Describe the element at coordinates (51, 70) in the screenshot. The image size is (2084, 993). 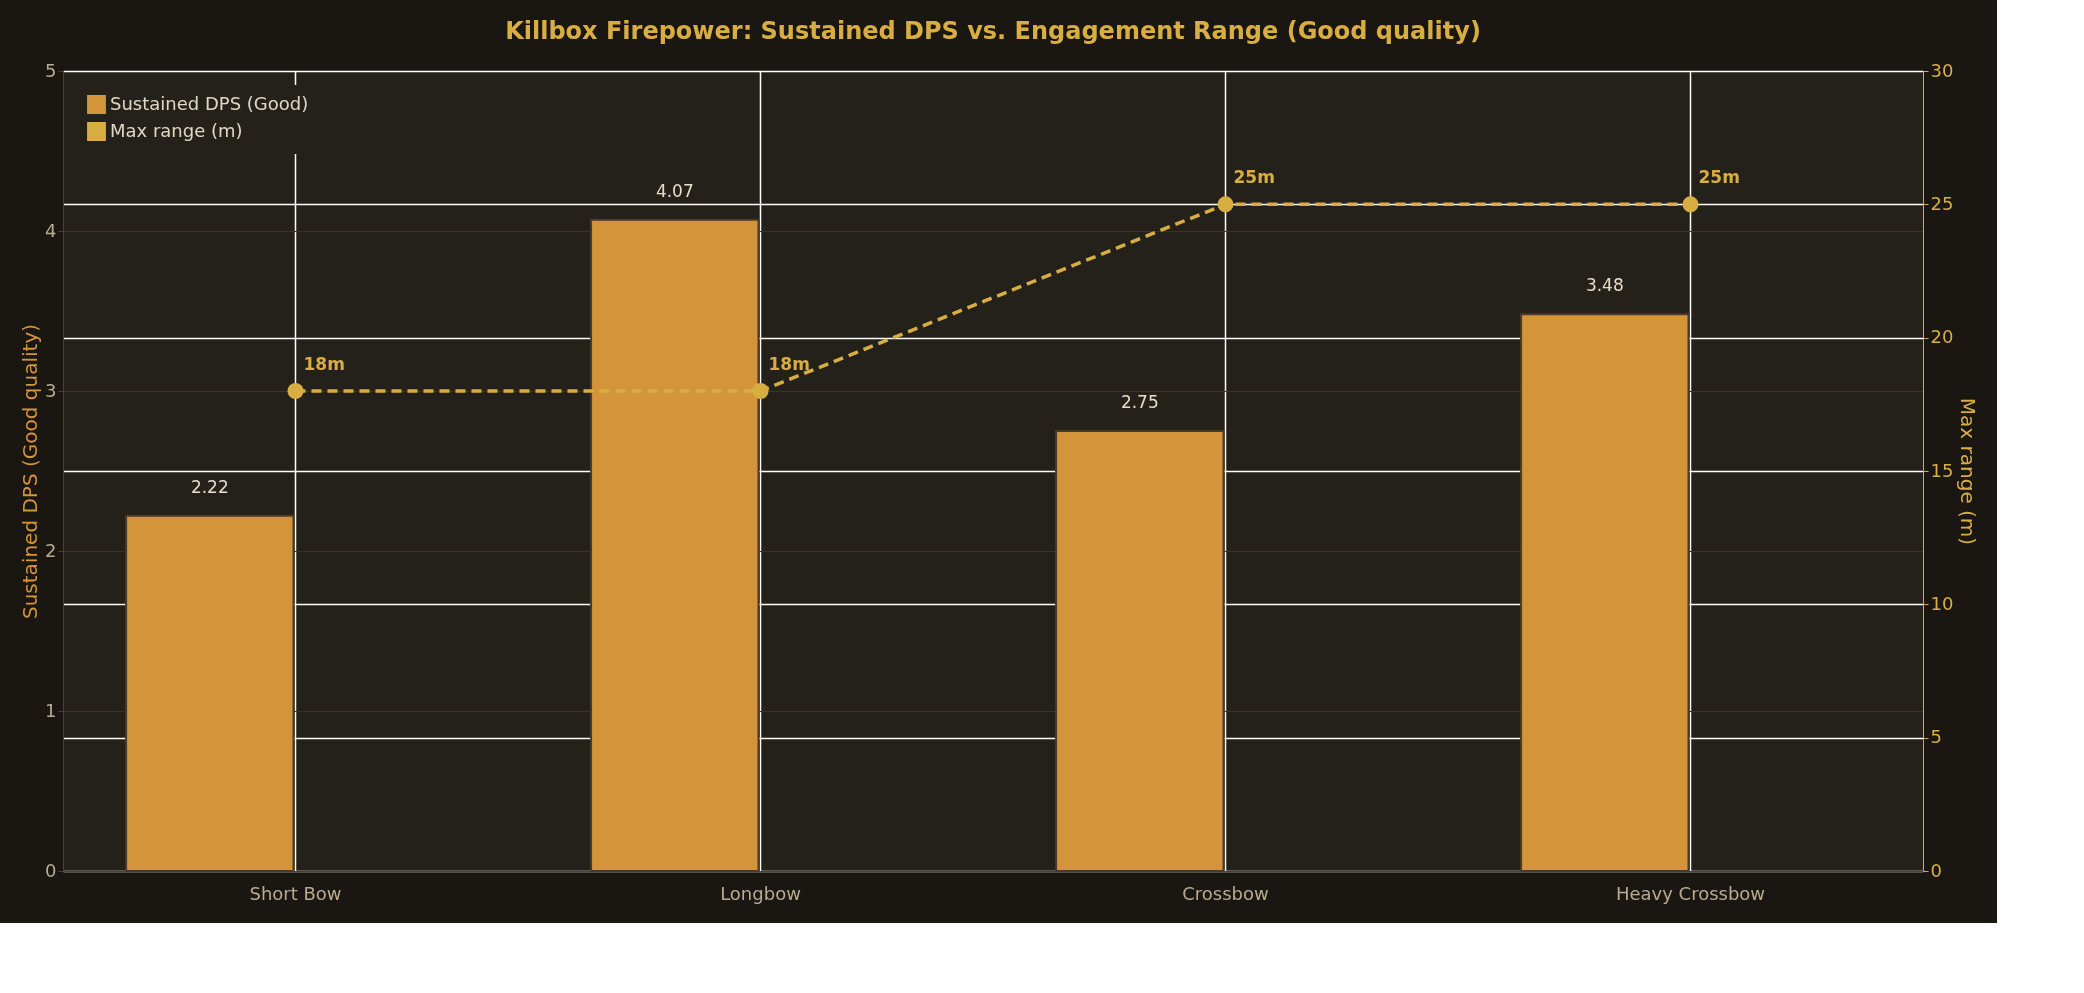
I see `y-tick-label: 5` at that location.